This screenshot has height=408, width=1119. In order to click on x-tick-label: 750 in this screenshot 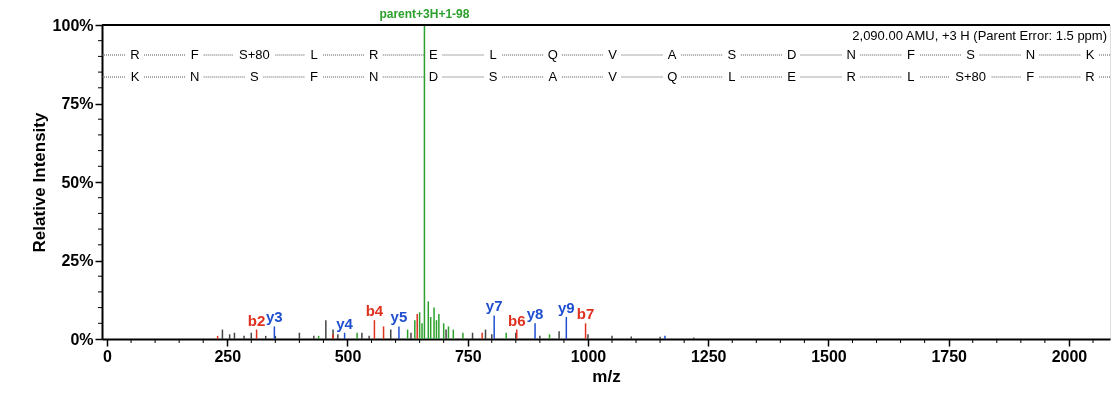, I will do `click(468, 356)`.